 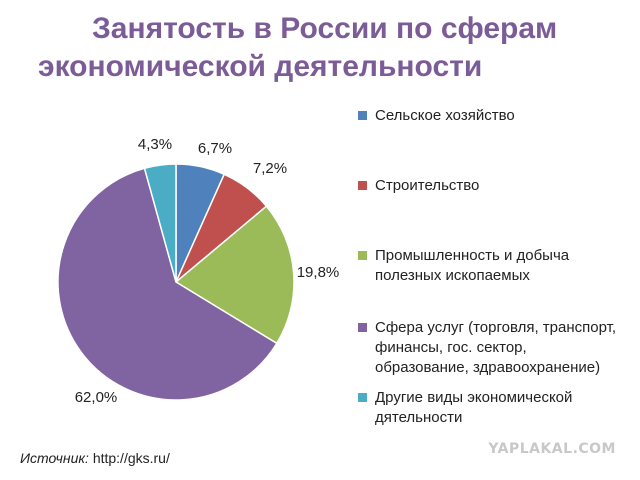 I want to click on legend-item-agriculture: Сельское хозяйство, so click(x=436, y=116).